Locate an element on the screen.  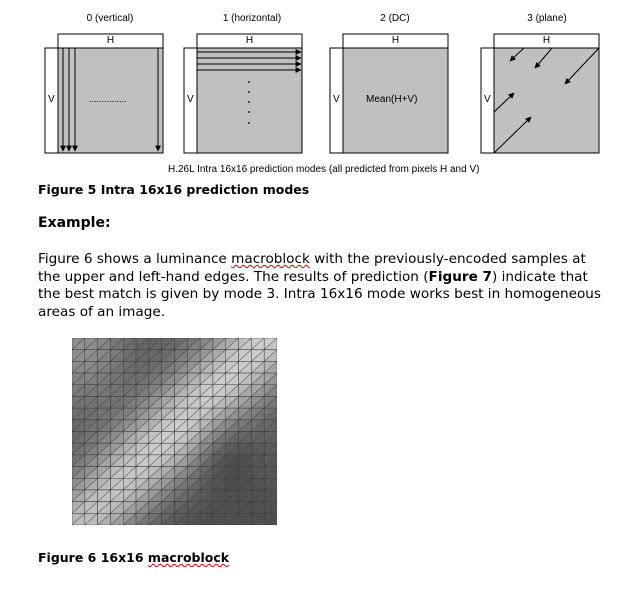
figure-6-caption-prefix: Figure 6 16x16 is located at coordinates (93, 557).